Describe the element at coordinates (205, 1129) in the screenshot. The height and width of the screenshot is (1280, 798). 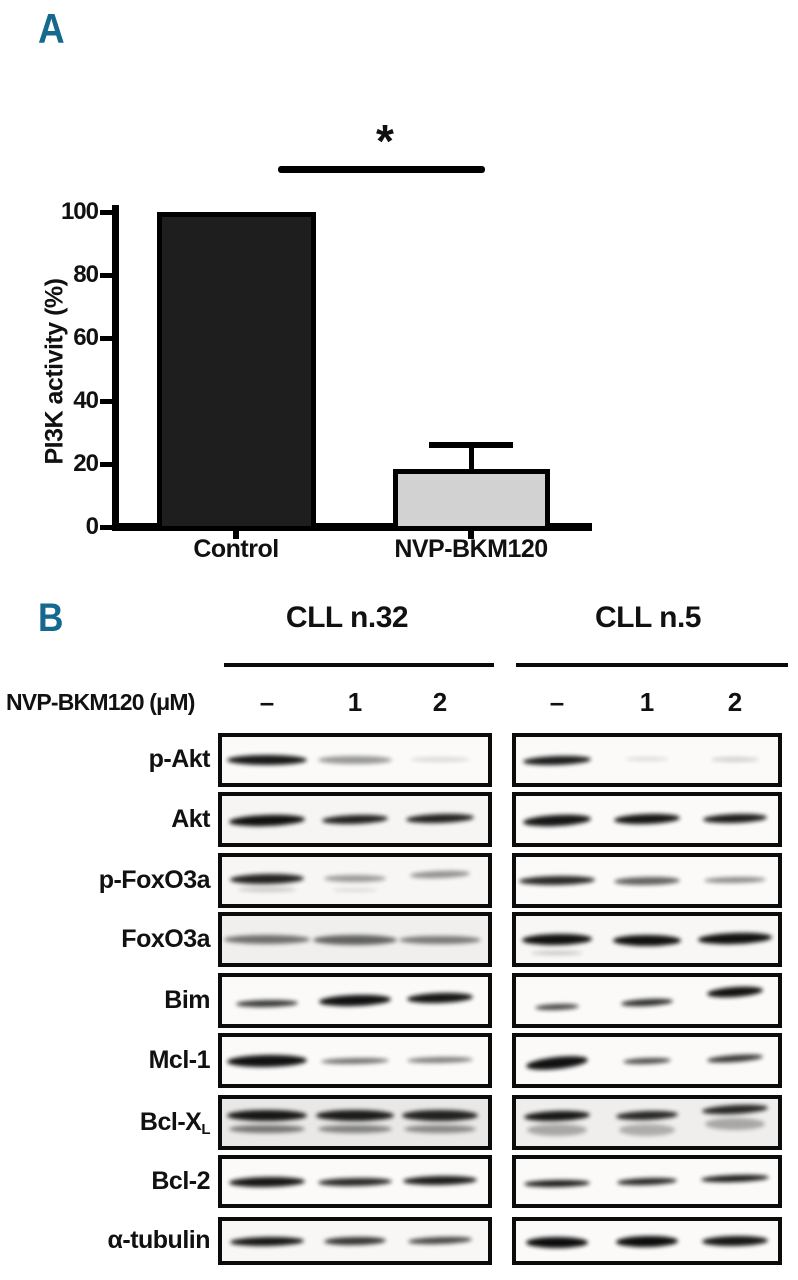
I see `subscript: L` at that location.